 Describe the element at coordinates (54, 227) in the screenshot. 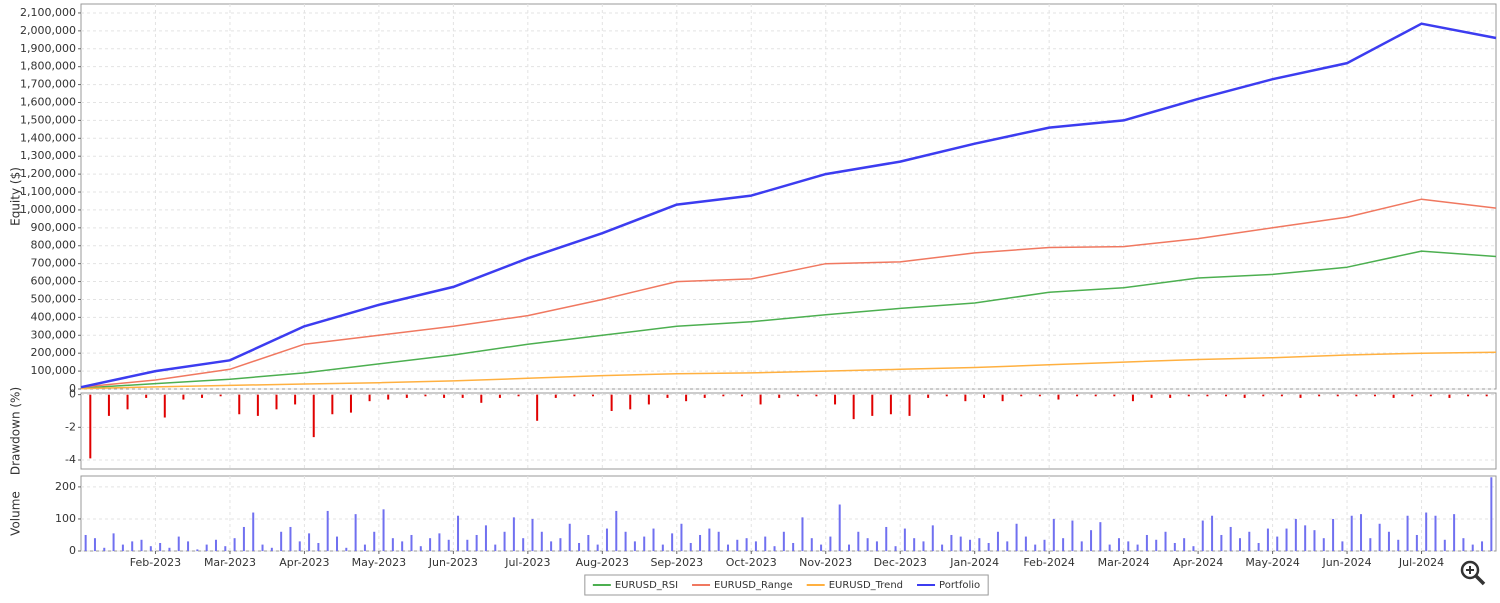

I see `y-tick-label: 900,000` at that location.